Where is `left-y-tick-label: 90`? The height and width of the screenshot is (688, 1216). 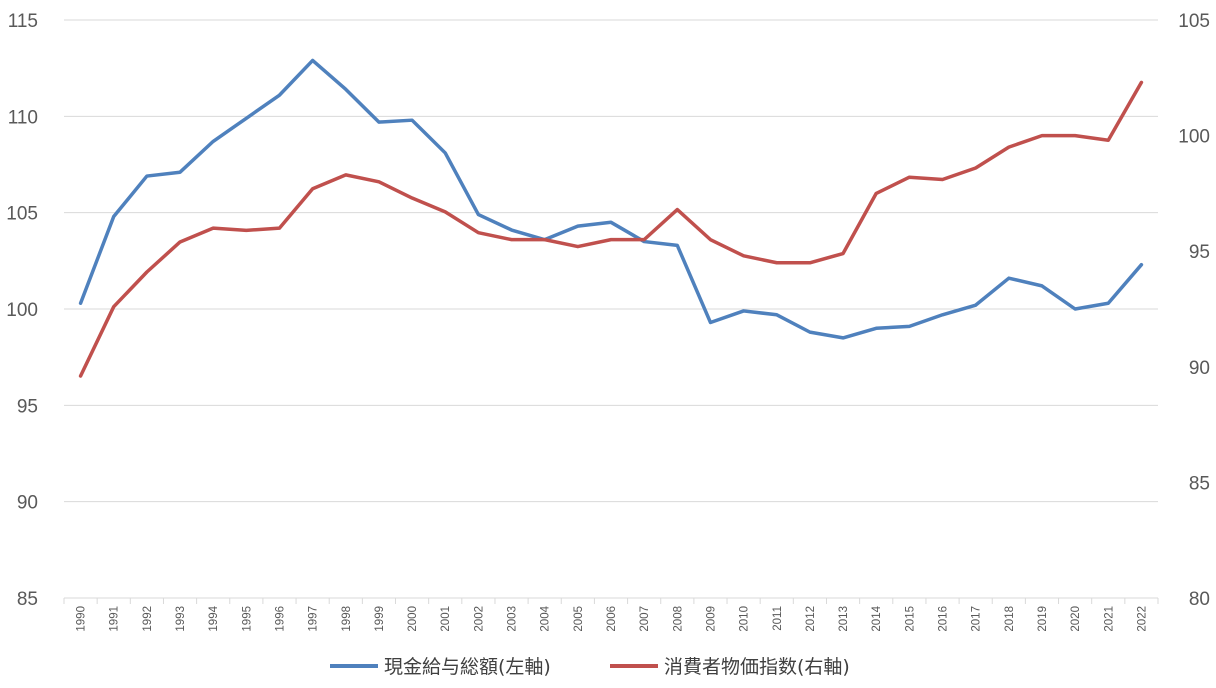
left-y-tick-label: 90 is located at coordinates (27, 503).